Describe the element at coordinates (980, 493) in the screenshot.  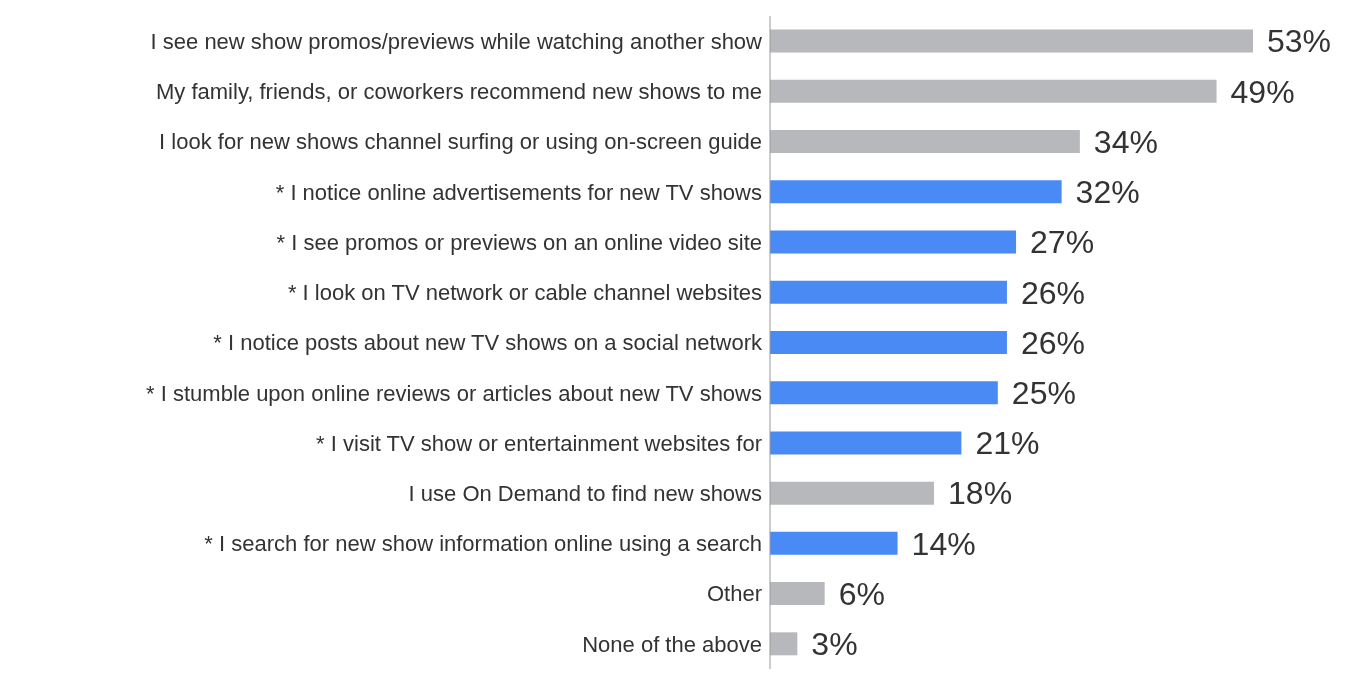
I see `data-label: 18%` at that location.